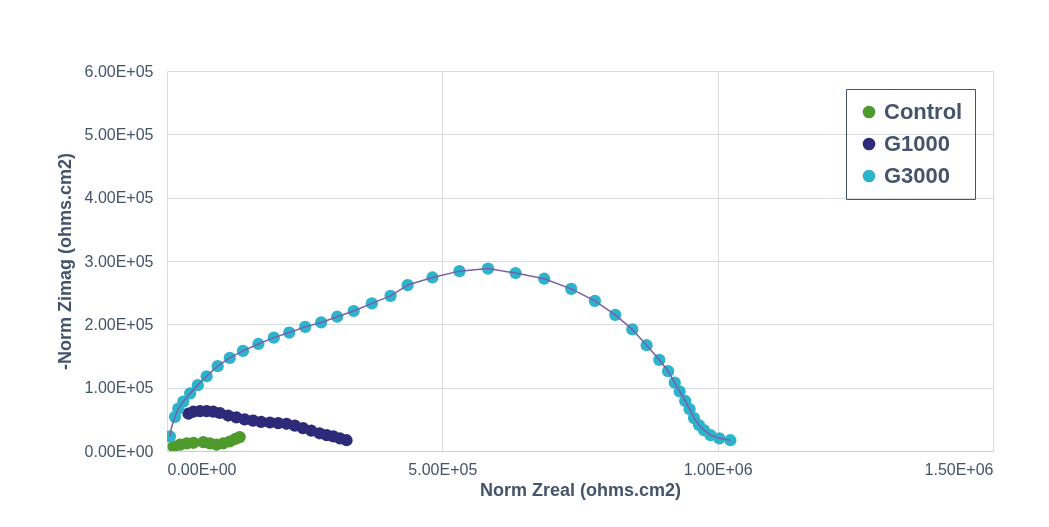 This screenshot has height=527, width=1049. I want to click on y-tick-label: 6.00E+05, so click(119, 71).